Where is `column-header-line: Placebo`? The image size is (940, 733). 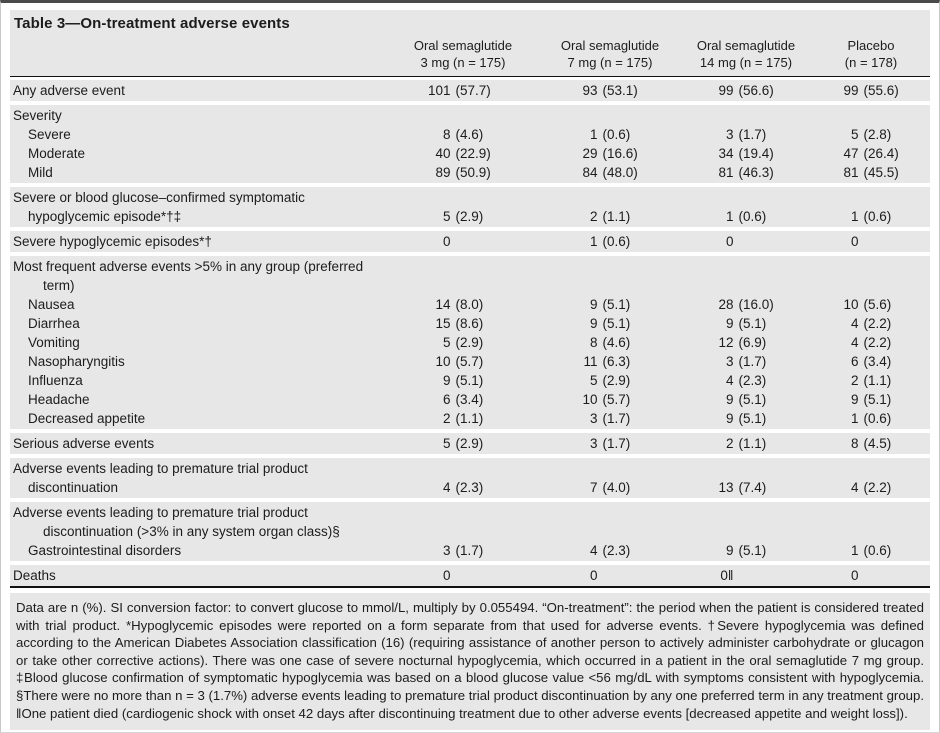
column-header-line: Placebo is located at coordinates (871, 45).